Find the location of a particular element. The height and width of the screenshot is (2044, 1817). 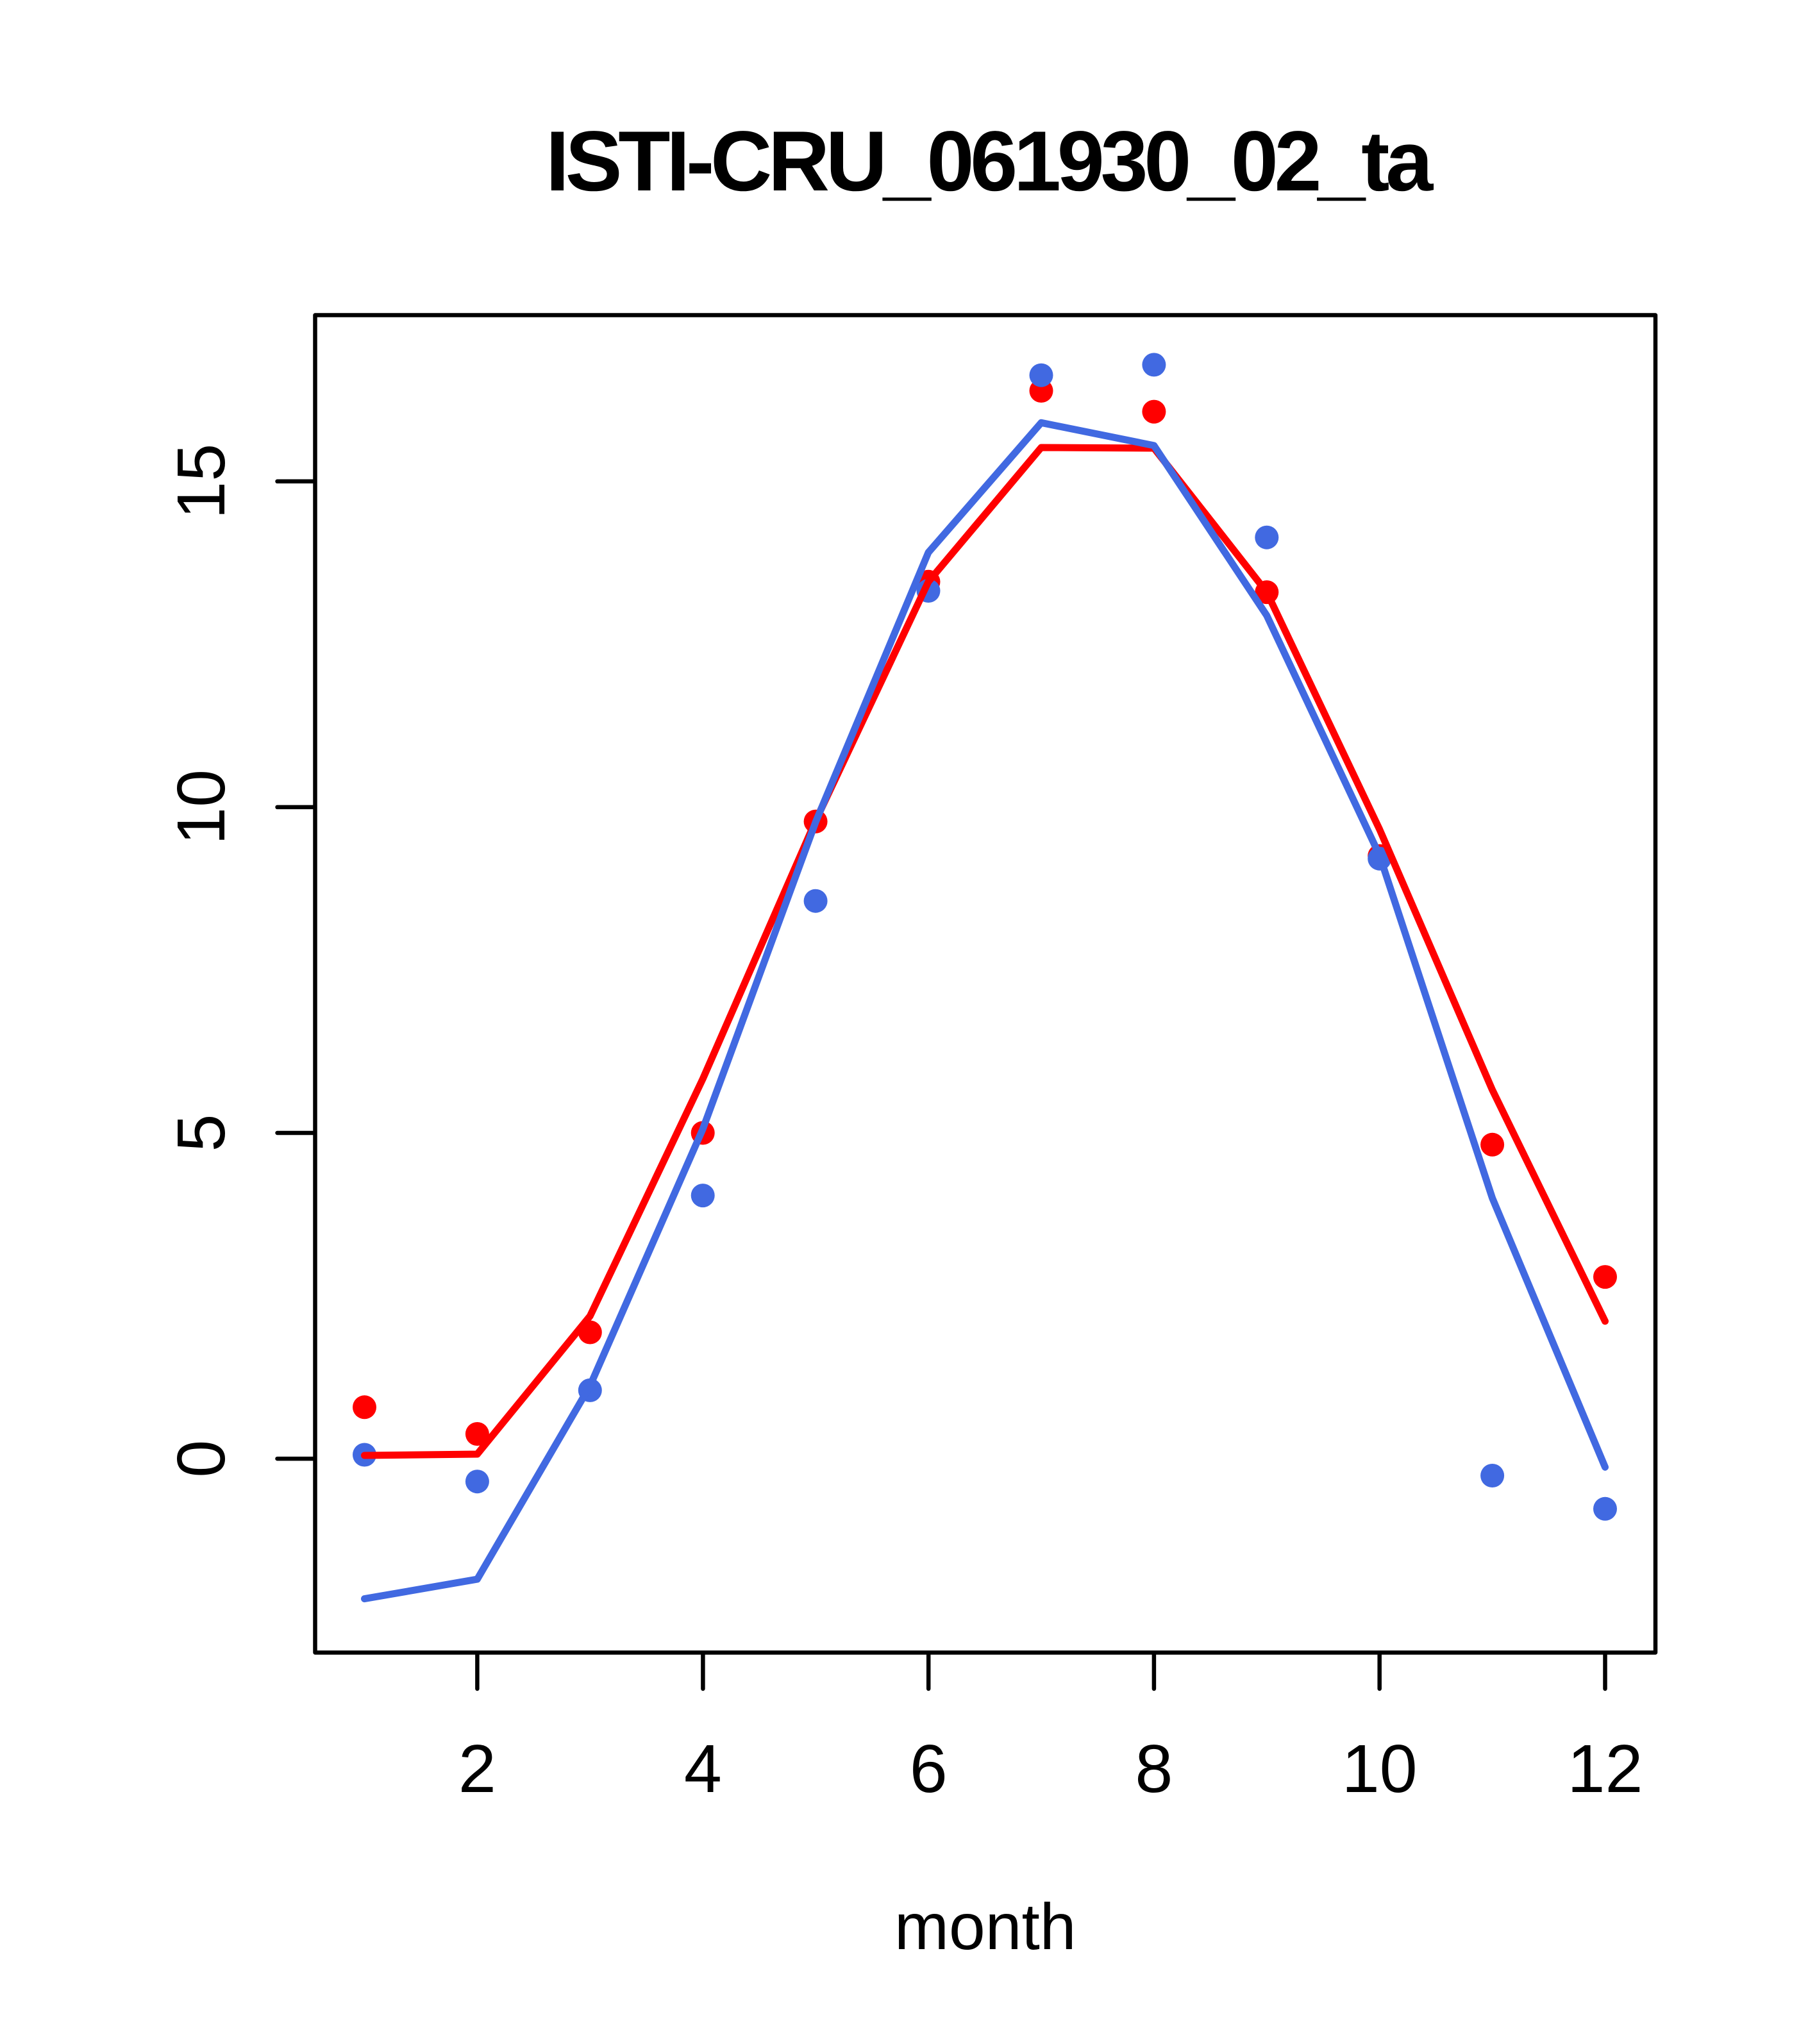

svg-text: 12 is located at coordinates (1605, 1769).